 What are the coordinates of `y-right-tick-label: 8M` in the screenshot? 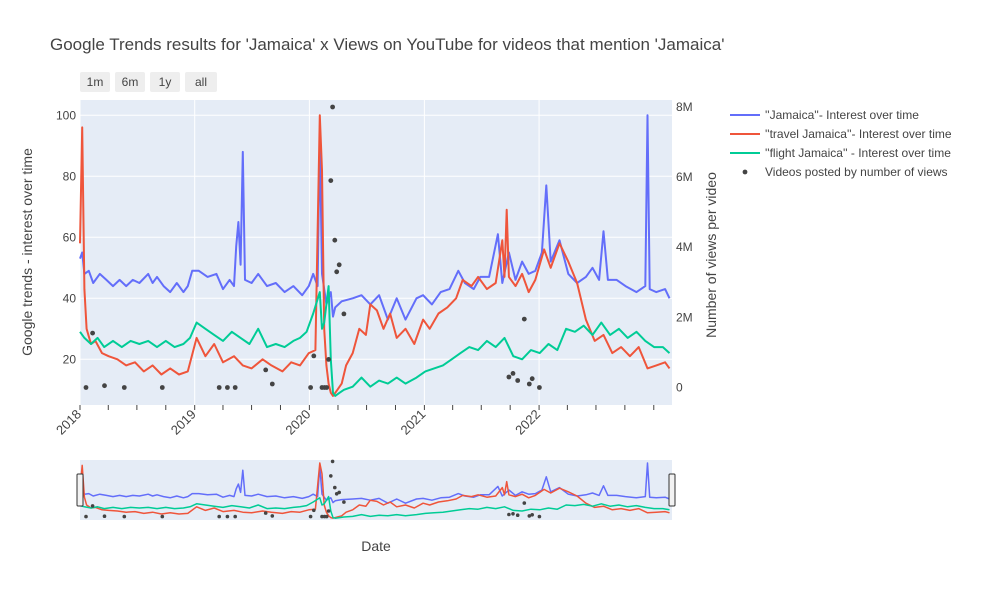 It's located at (684, 107).